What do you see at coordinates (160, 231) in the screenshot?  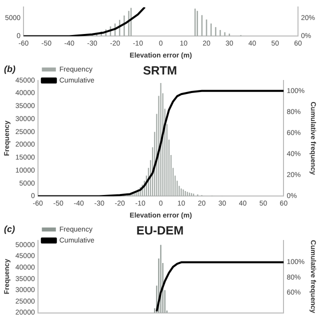 I see `chart-title: EU-DEM` at bounding box center [160, 231].